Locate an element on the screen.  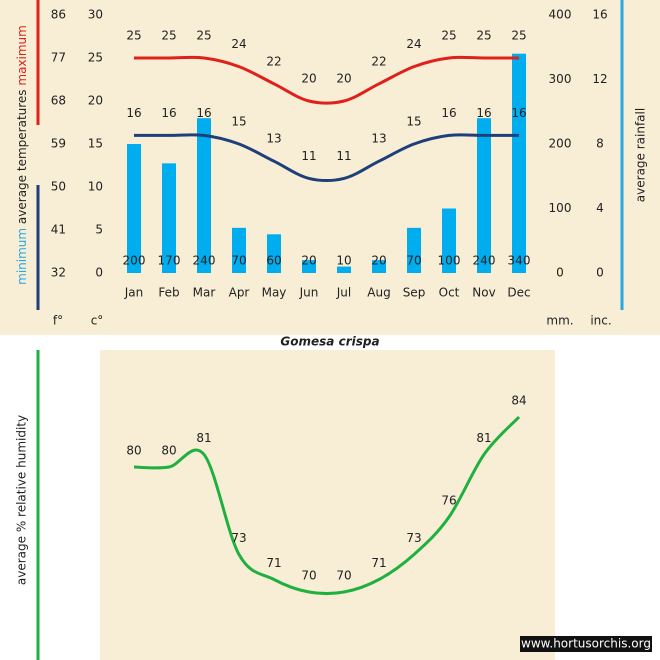
tick-label: 20 is located at coordinates (95, 101).